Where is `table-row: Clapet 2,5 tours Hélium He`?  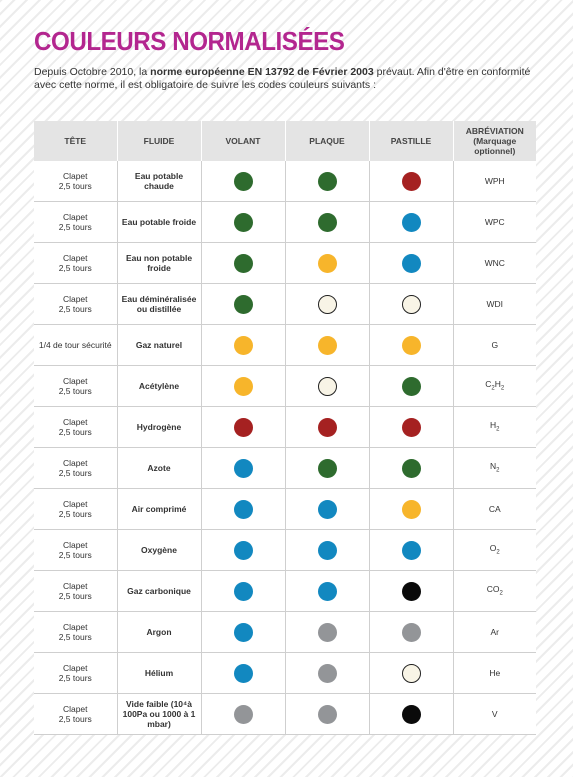 table-row: Clapet 2,5 tours Hélium He is located at coordinates (285, 673).